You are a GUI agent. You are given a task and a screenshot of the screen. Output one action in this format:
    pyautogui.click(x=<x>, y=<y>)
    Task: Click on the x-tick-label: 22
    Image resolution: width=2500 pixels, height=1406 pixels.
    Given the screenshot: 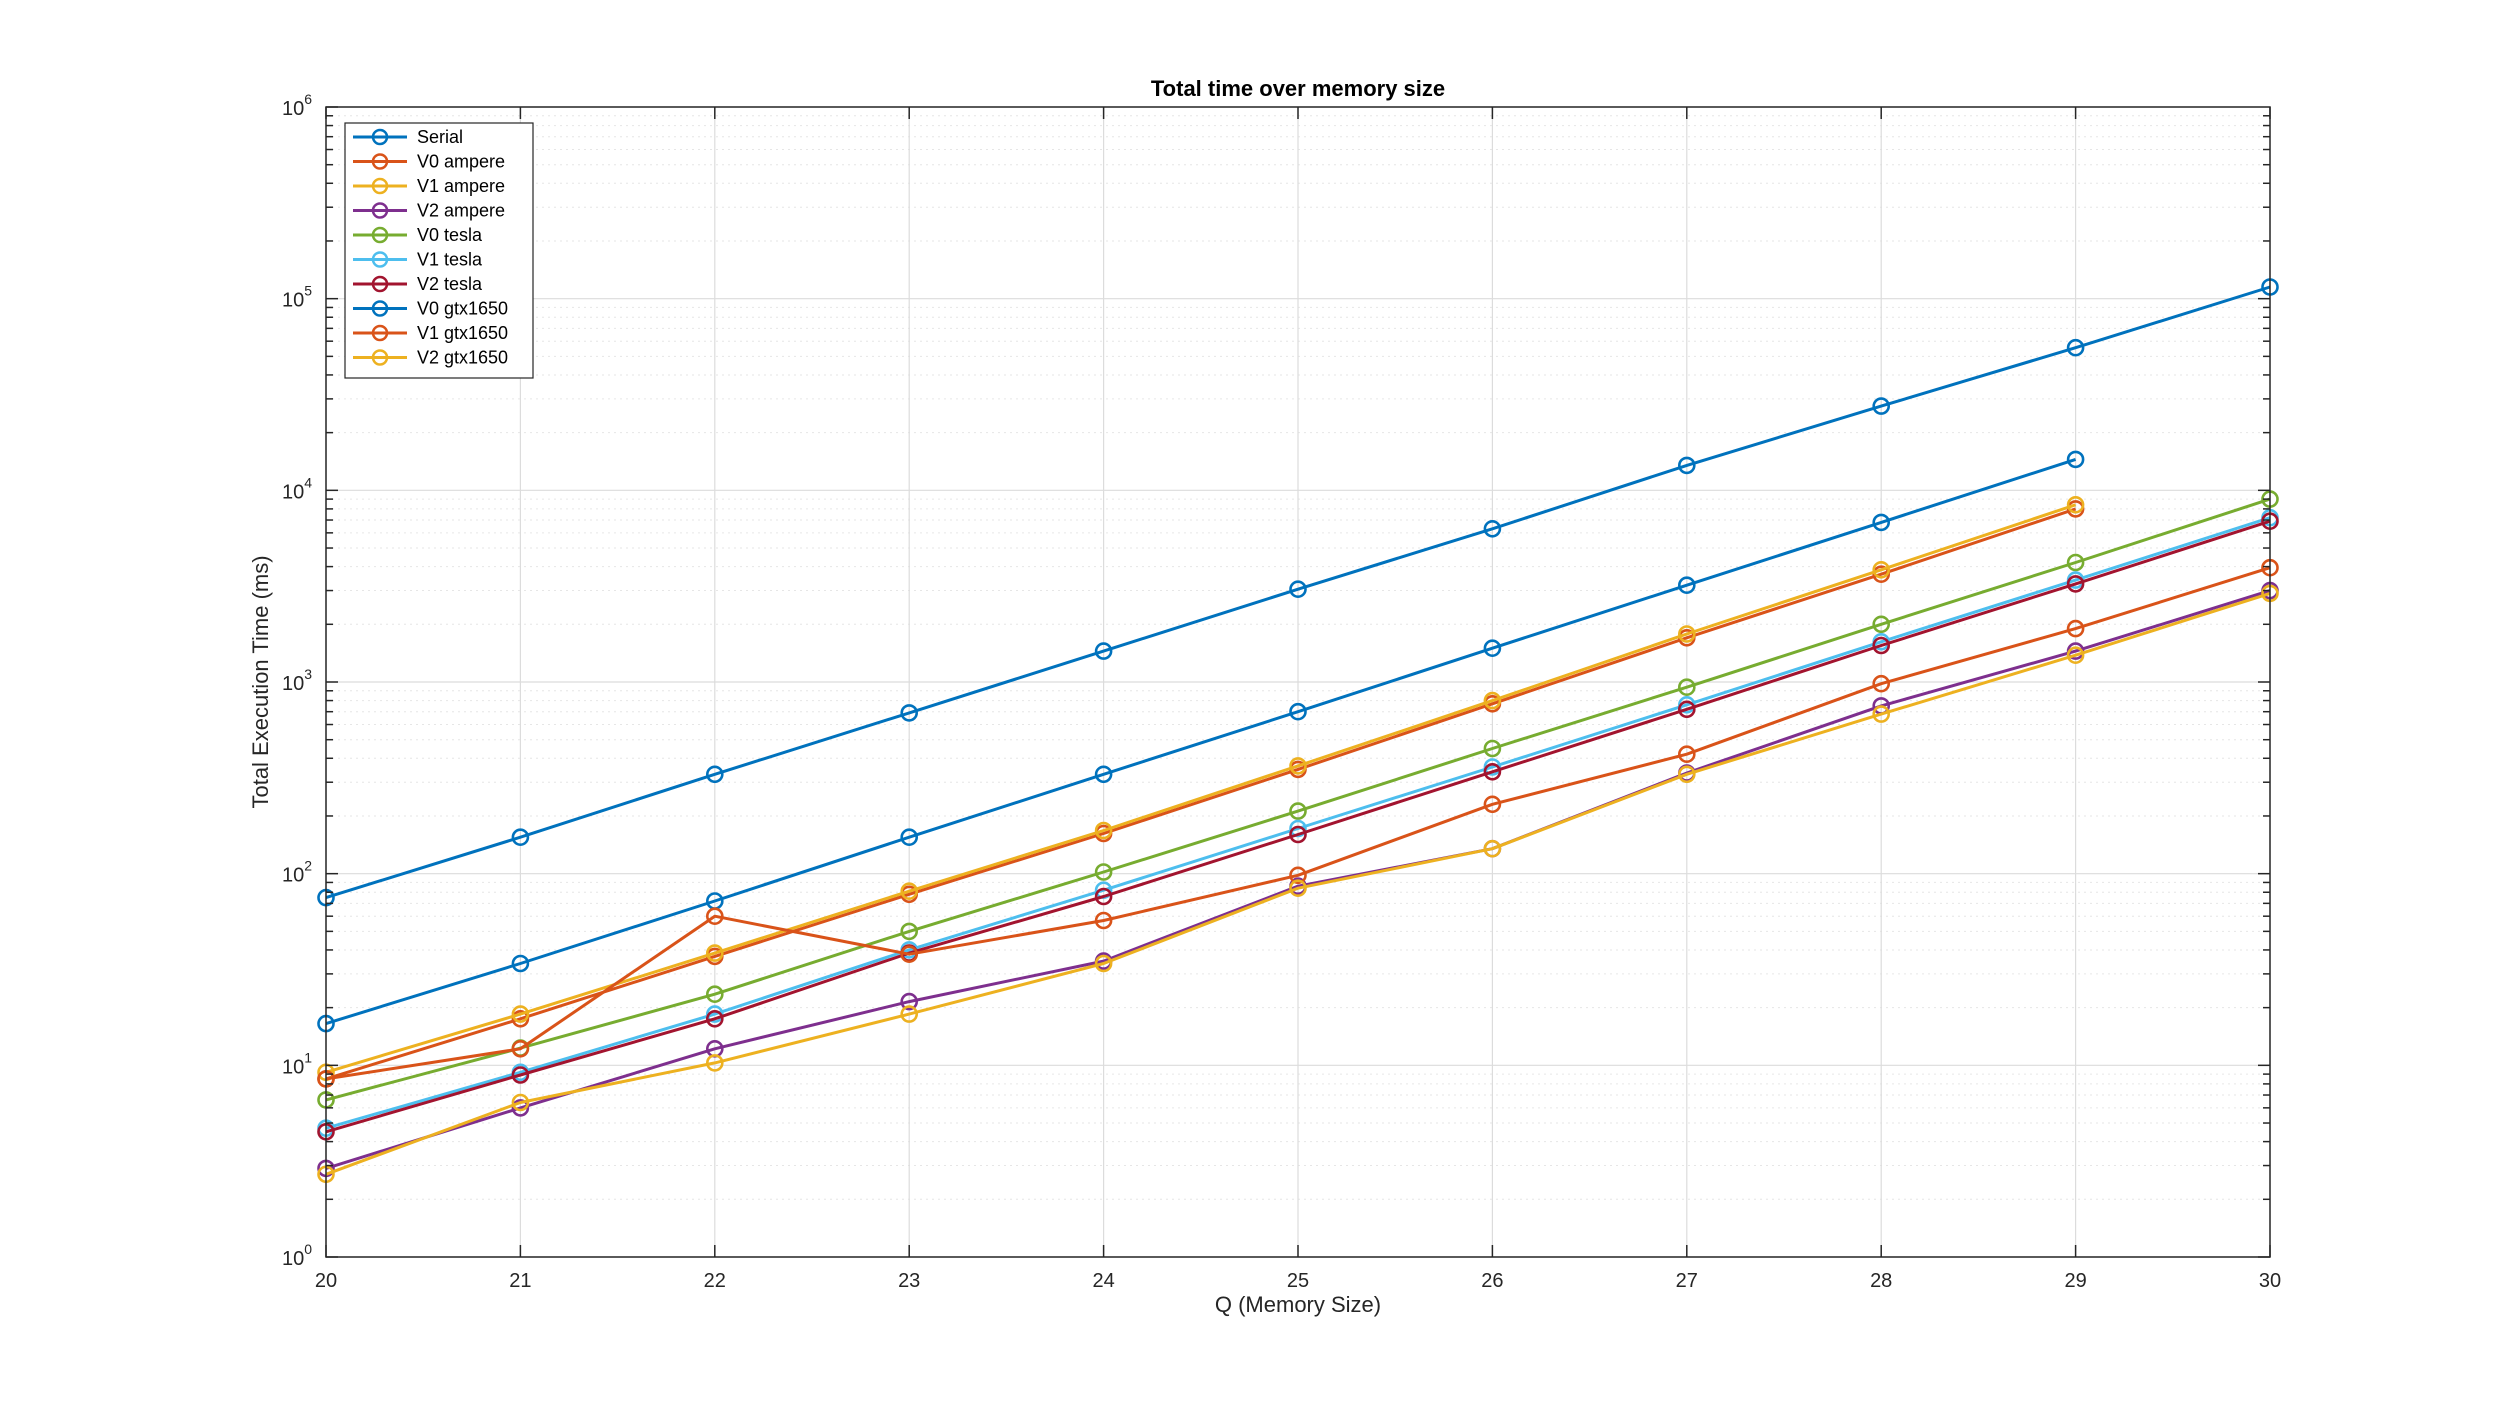 What is the action you would take?
    pyautogui.click(x=715, y=1281)
    